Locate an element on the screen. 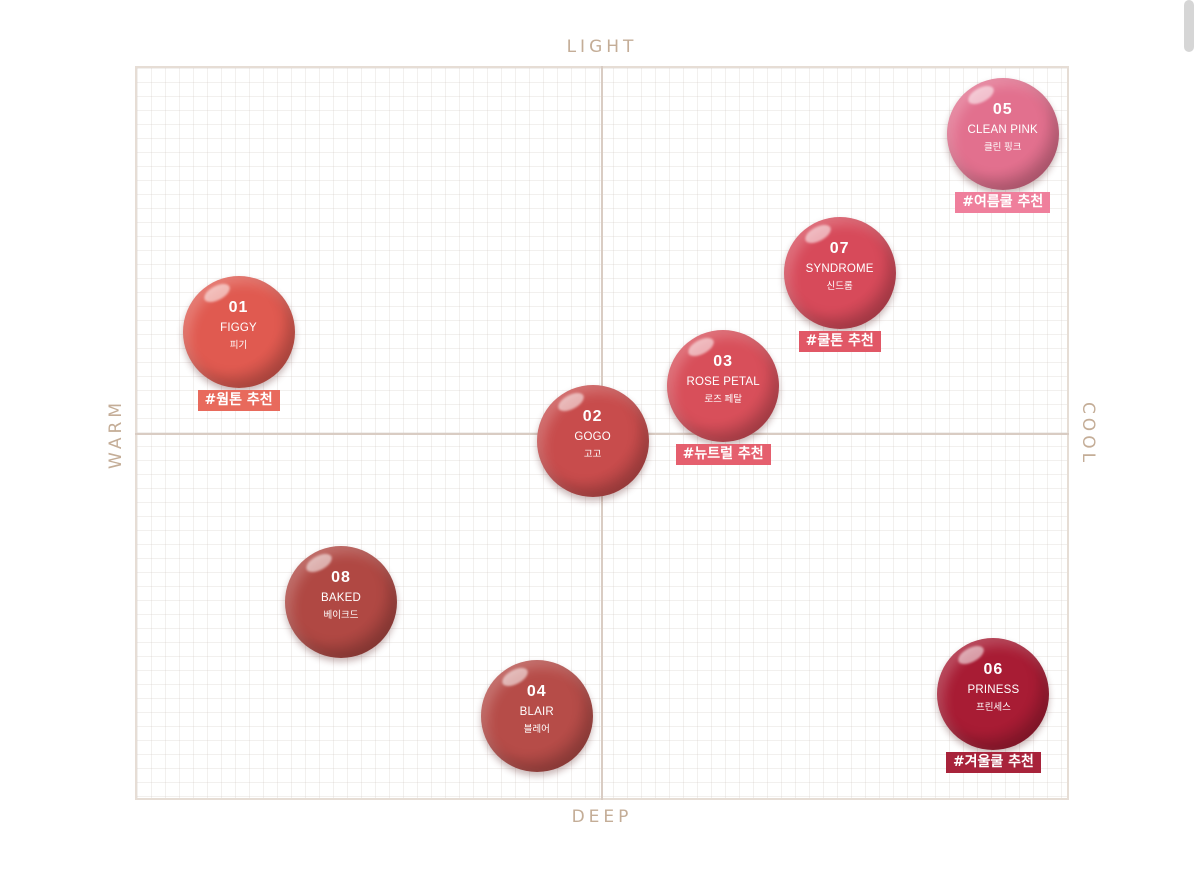 The height and width of the screenshot is (873, 1200). recommend-tag-05: #여름쿨 추천 is located at coordinates (1003, 202).